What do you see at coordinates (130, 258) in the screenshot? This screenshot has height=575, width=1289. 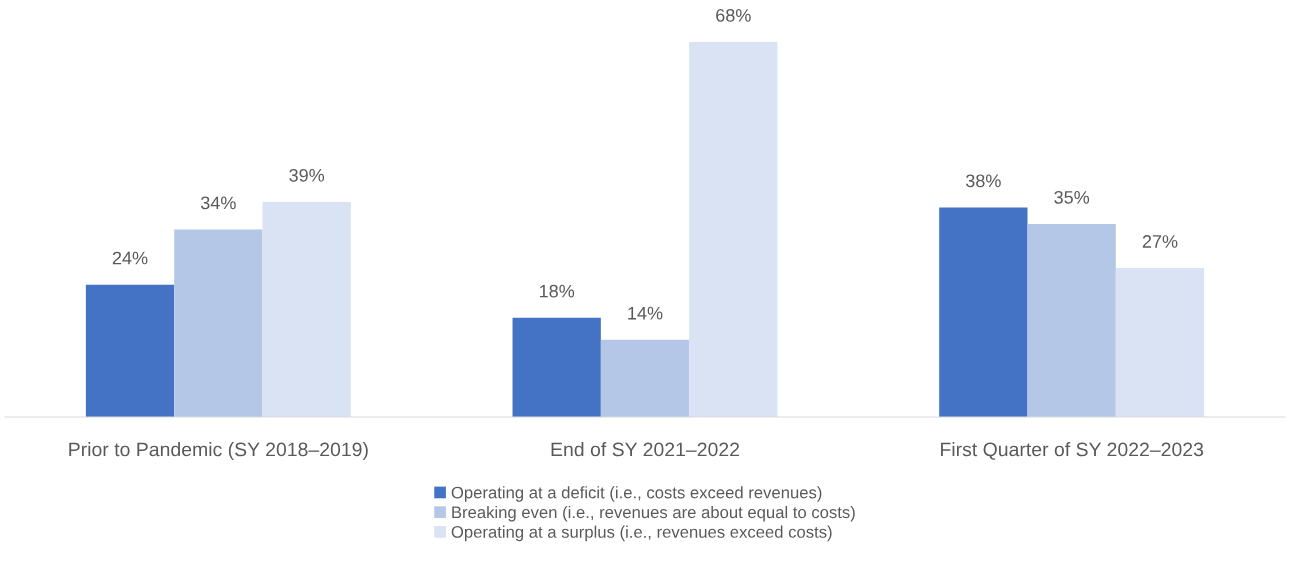 I see `data-label: 24%` at bounding box center [130, 258].